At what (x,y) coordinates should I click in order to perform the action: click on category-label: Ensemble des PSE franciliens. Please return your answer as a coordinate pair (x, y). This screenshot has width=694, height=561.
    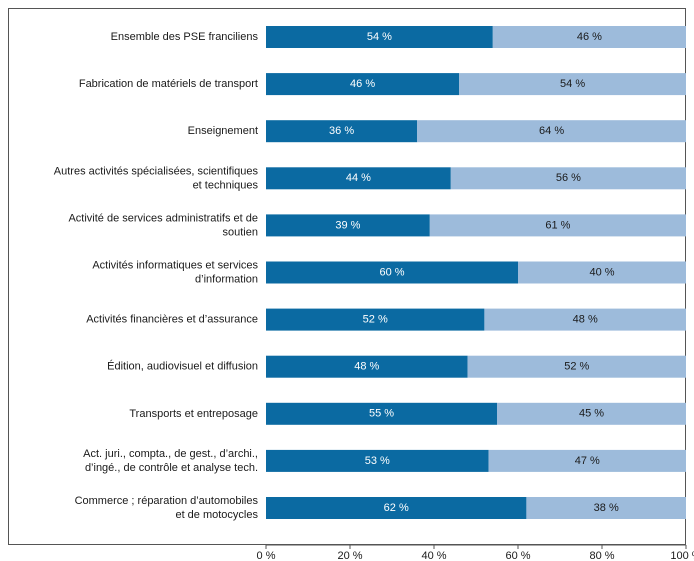
    Looking at the image, I should click on (185, 37).